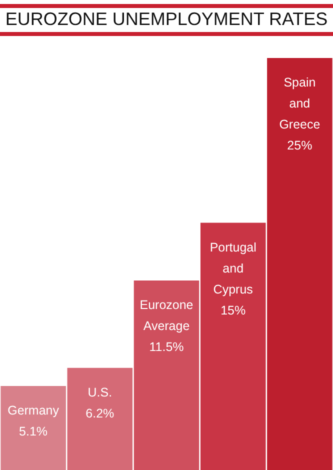  Describe the element at coordinates (299, 145) in the screenshot. I see `data-label: 25%` at that location.